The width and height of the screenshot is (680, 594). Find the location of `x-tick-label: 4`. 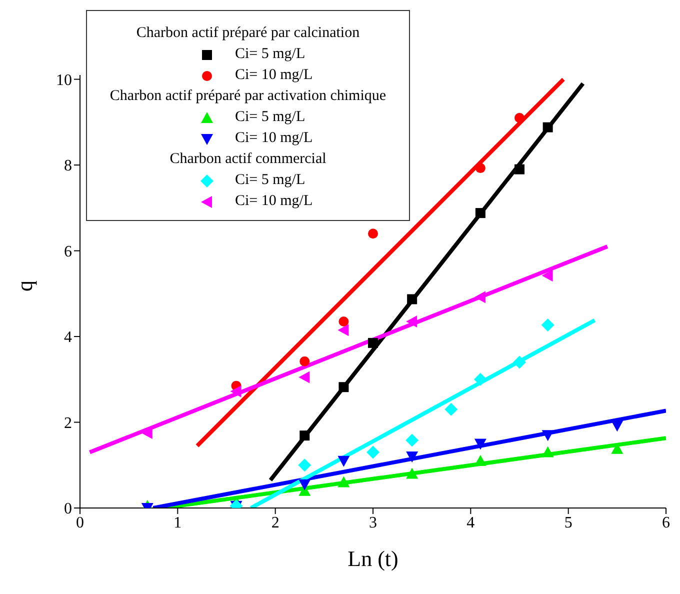

x-tick-label: 4 is located at coordinates (470, 523).